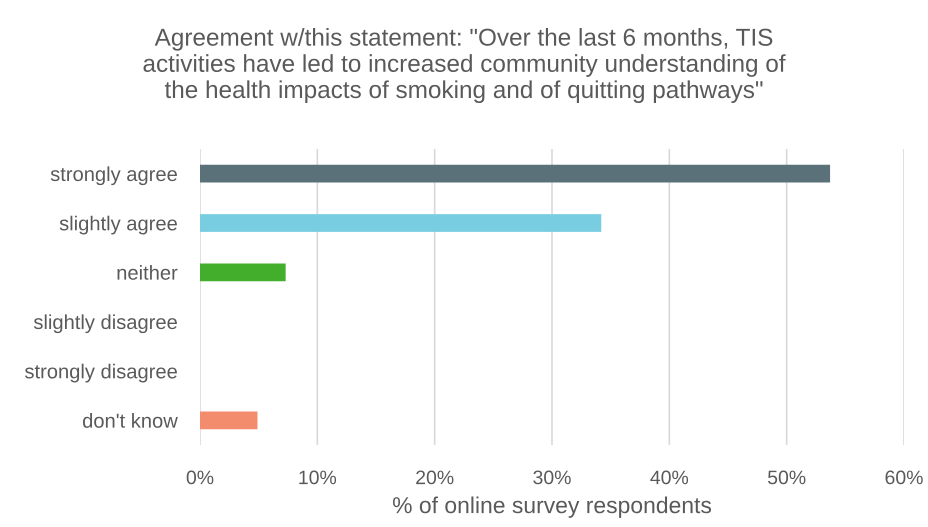 The width and height of the screenshot is (928, 527). I want to click on x-tick-label: 40%, so click(669, 477).